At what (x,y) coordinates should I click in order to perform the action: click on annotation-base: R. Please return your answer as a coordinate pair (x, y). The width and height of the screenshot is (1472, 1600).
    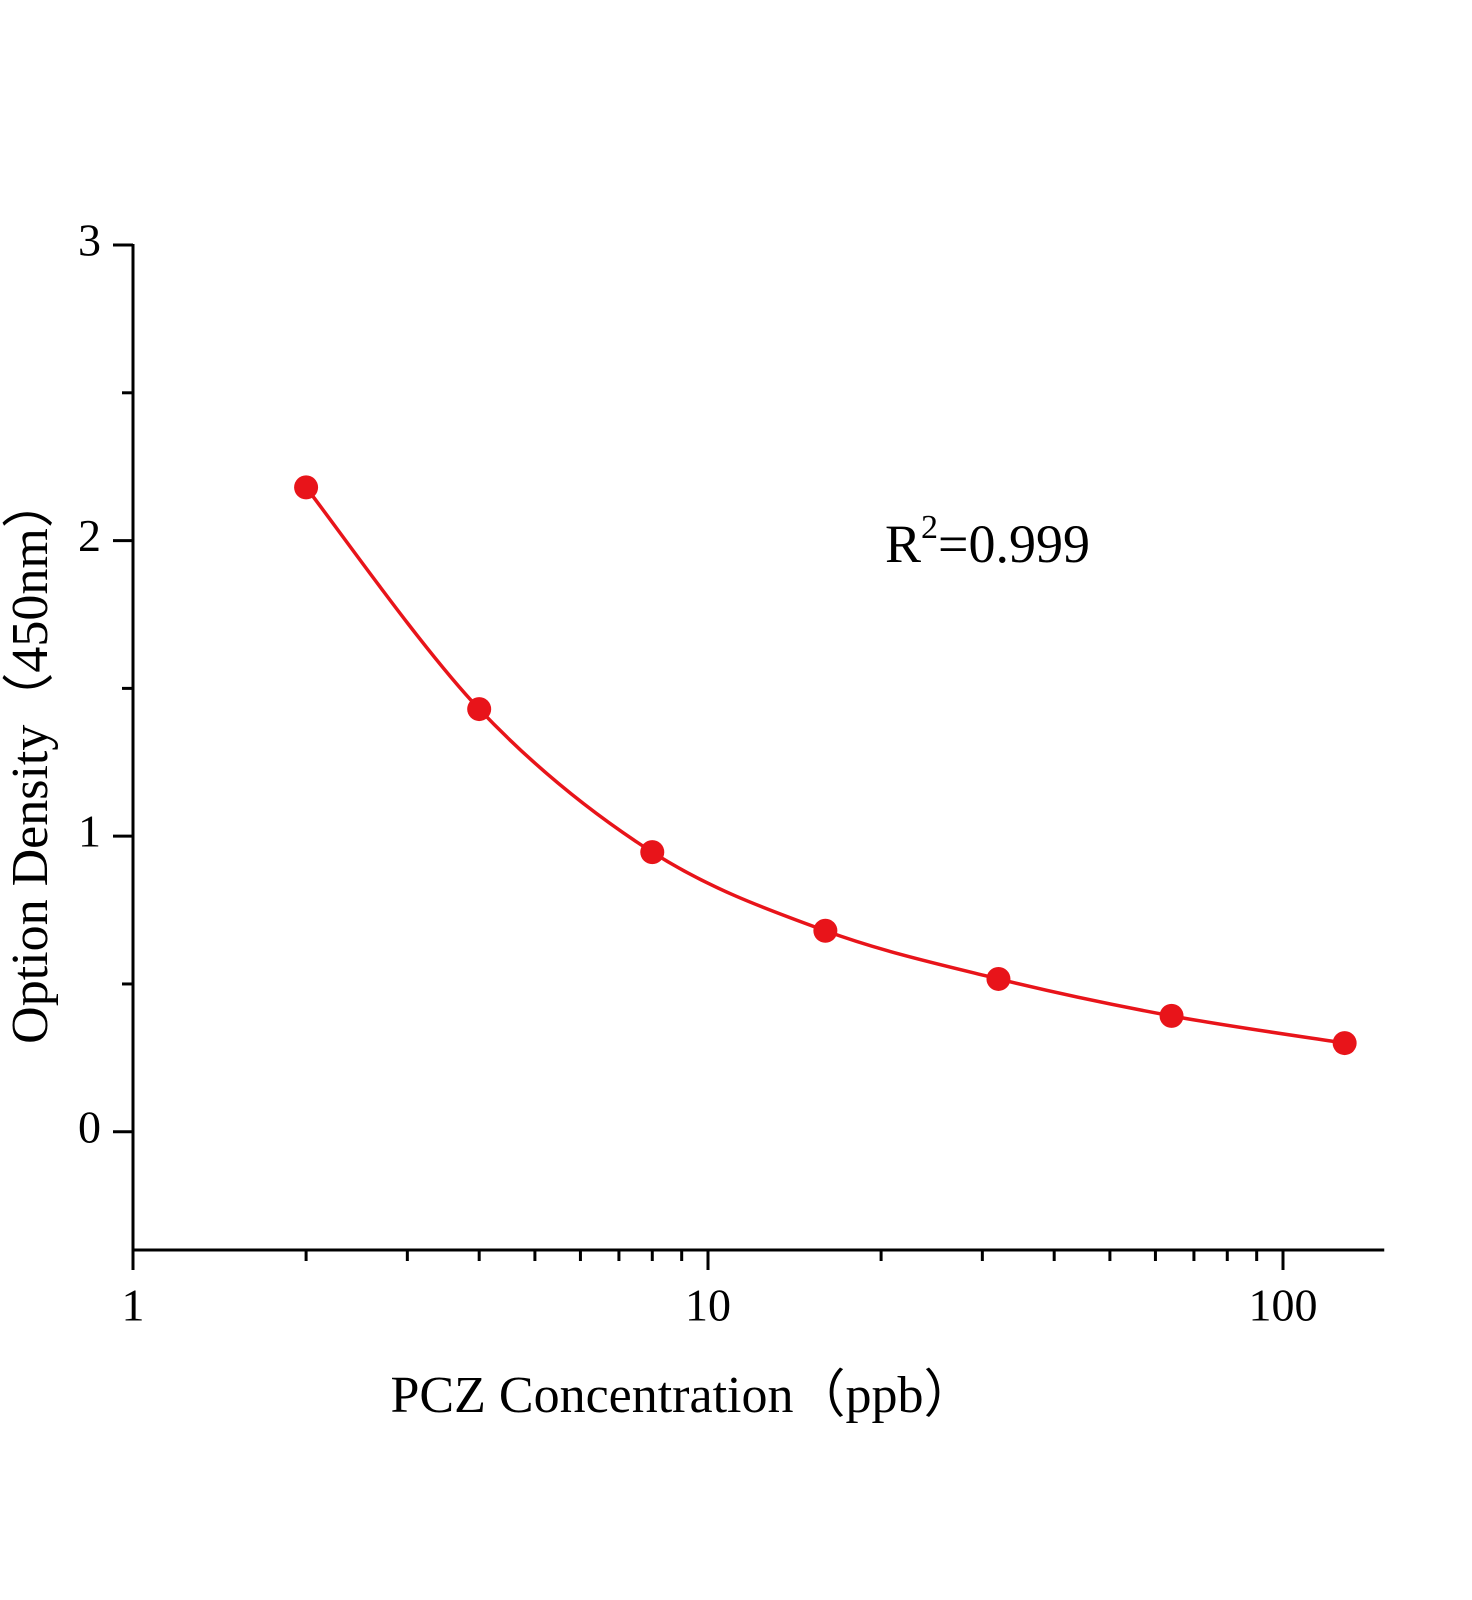
    Looking at the image, I should click on (903, 544).